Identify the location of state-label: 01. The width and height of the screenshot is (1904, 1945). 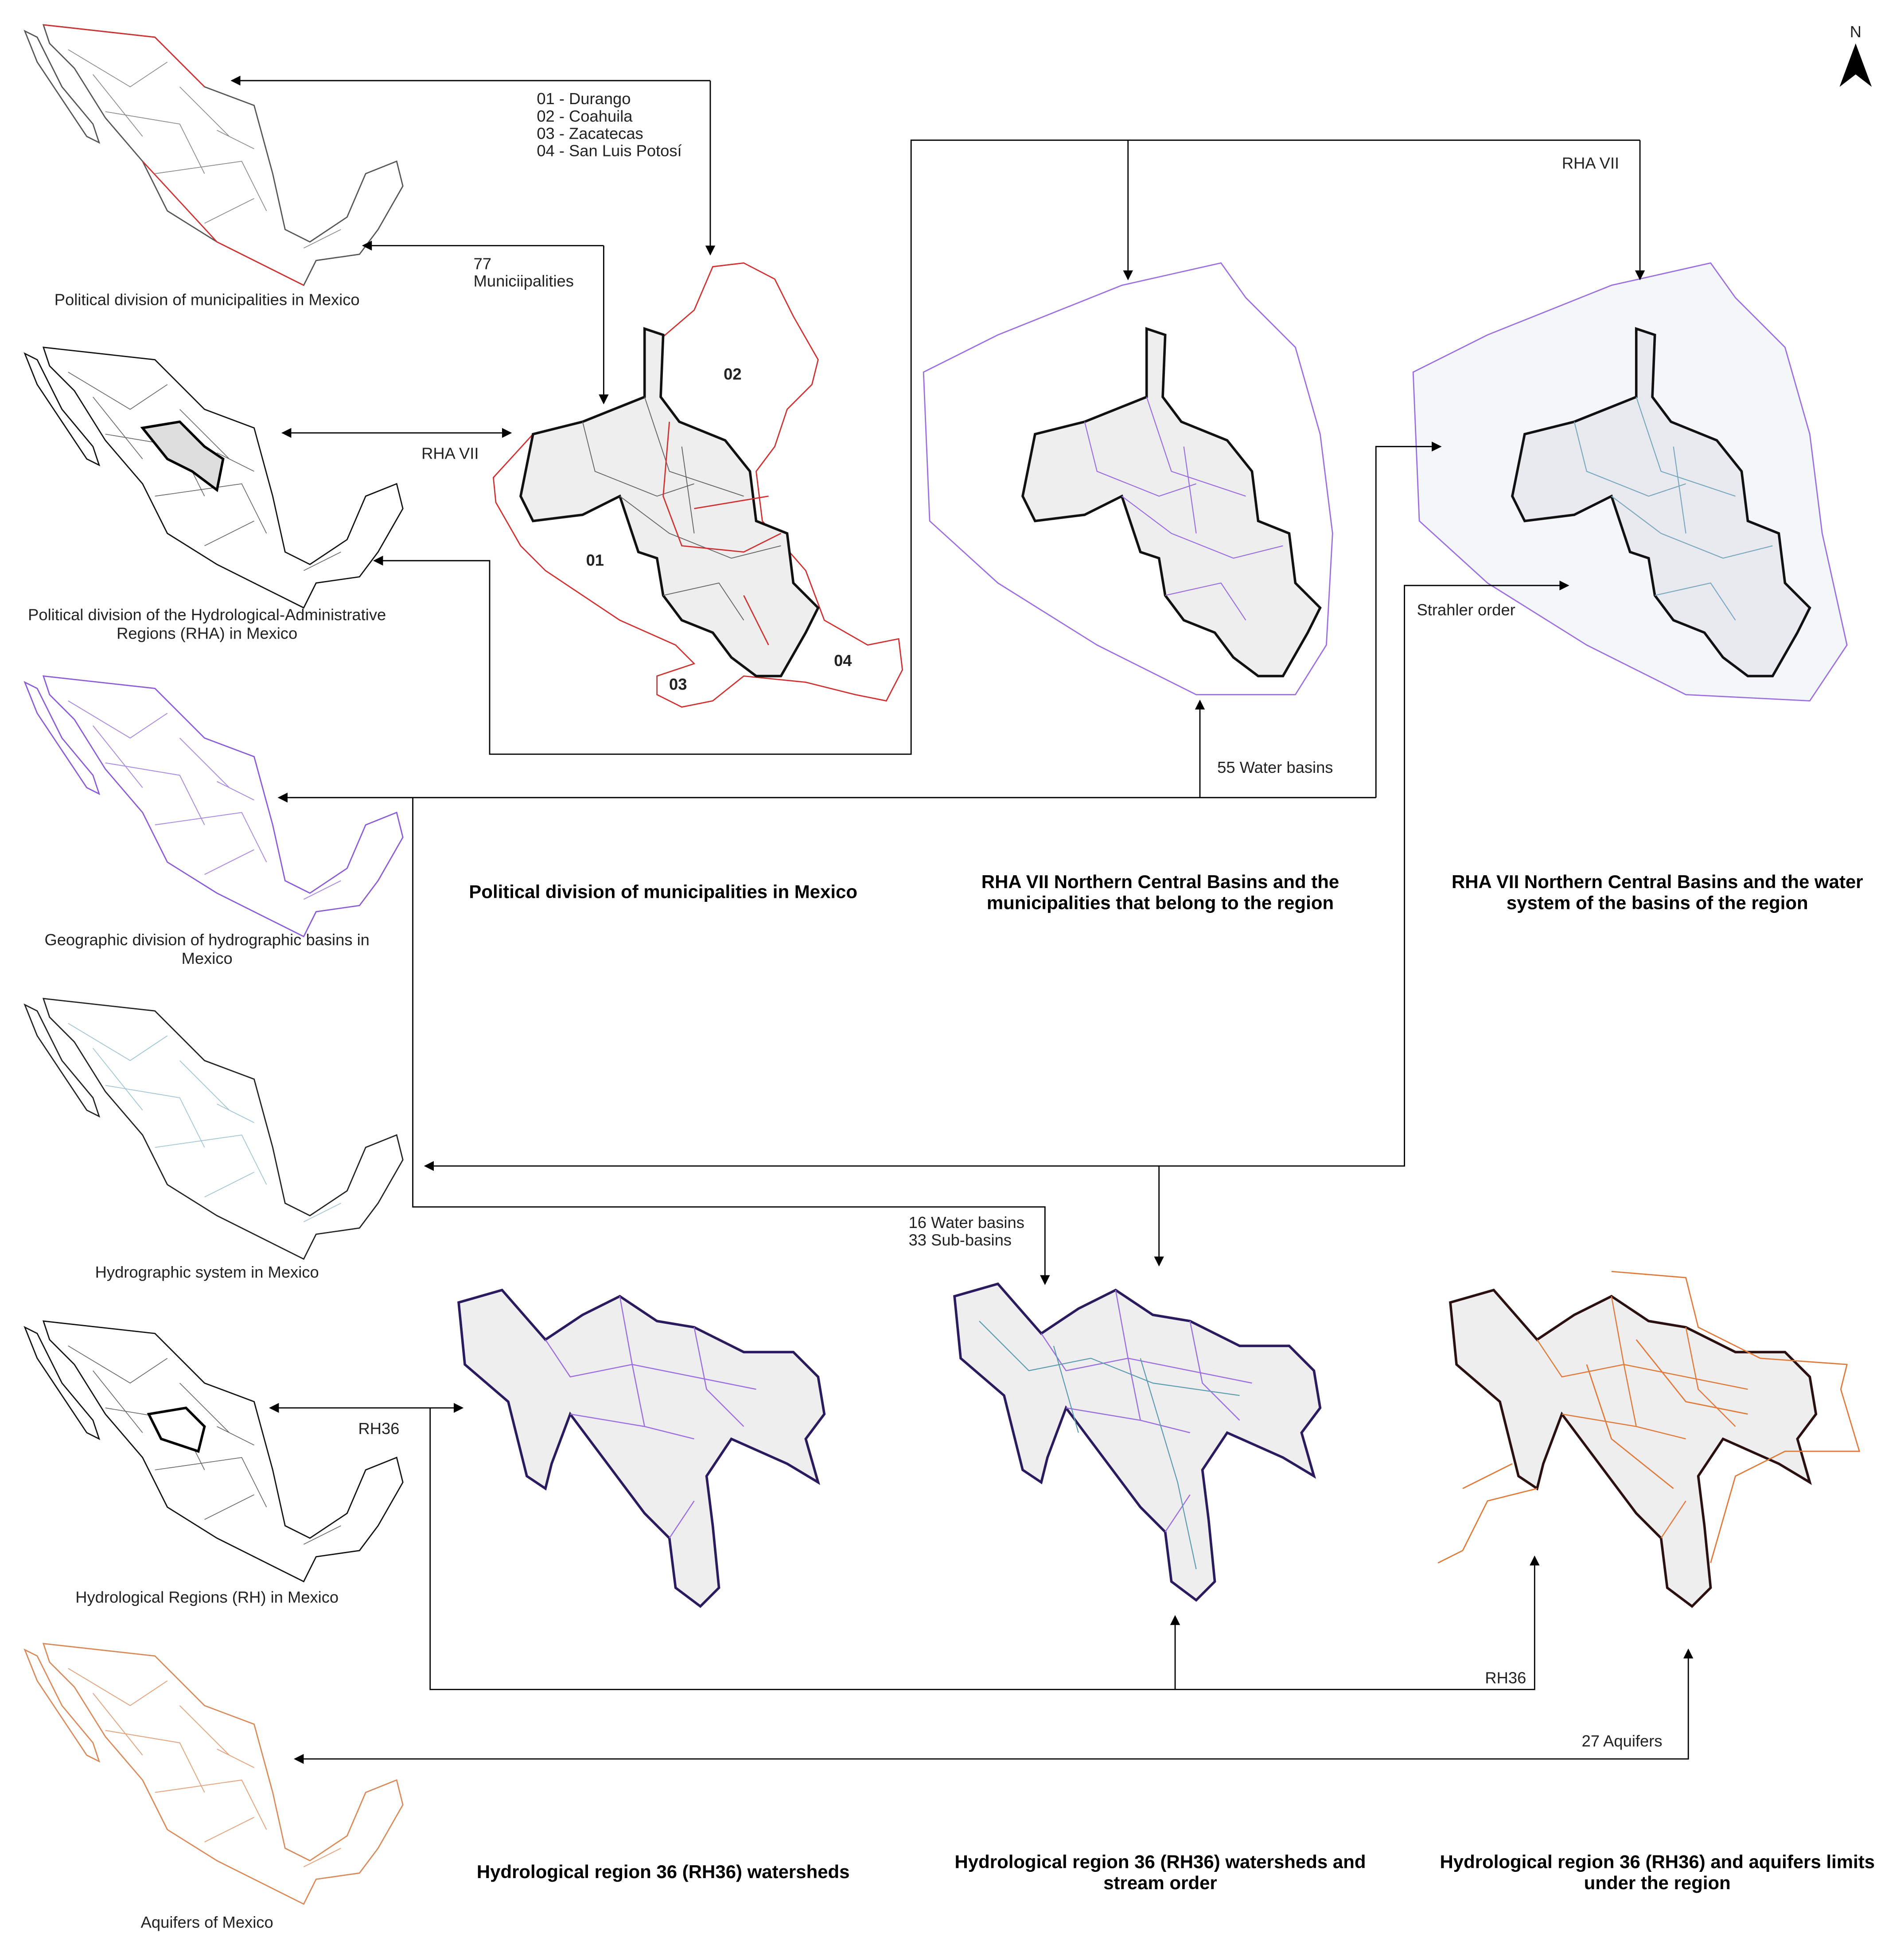
(595, 560).